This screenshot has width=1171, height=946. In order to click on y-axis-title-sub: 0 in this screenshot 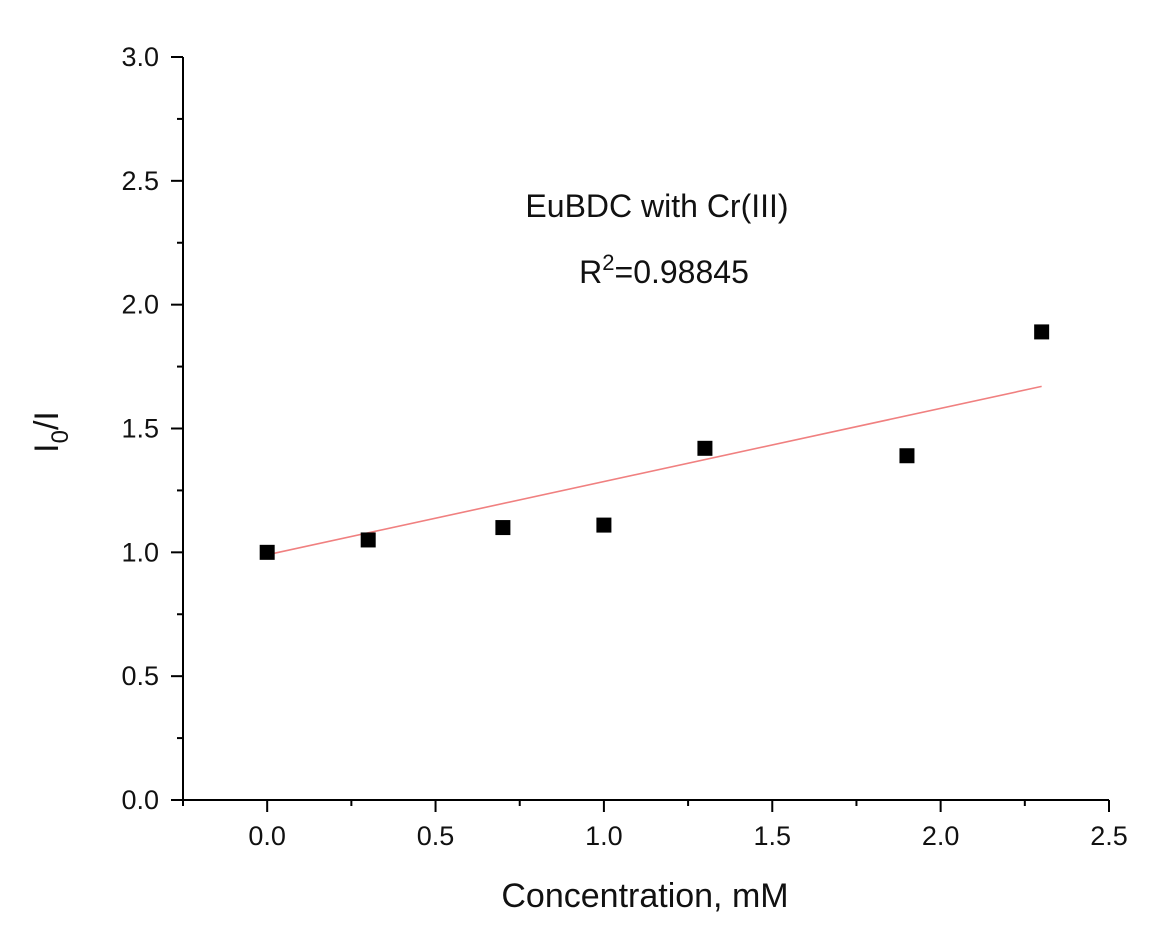, I will do `click(60, 436)`.